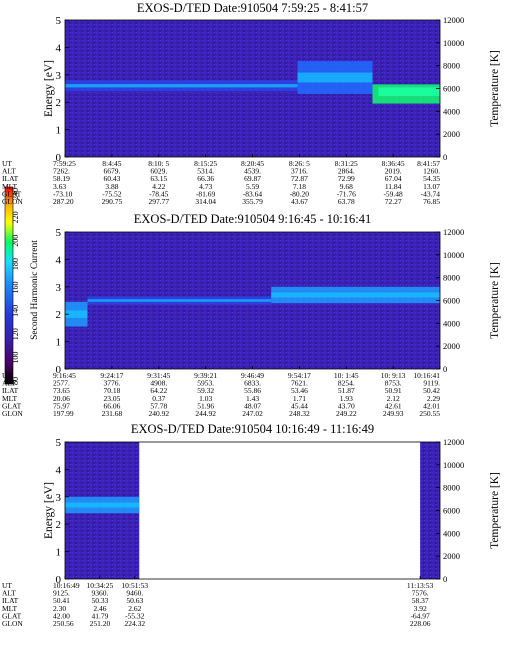 Image resolution: width=505 pixels, height=649 pixels. I want to click on ephemeris-value: 8:10: 5, so click(158, 163).